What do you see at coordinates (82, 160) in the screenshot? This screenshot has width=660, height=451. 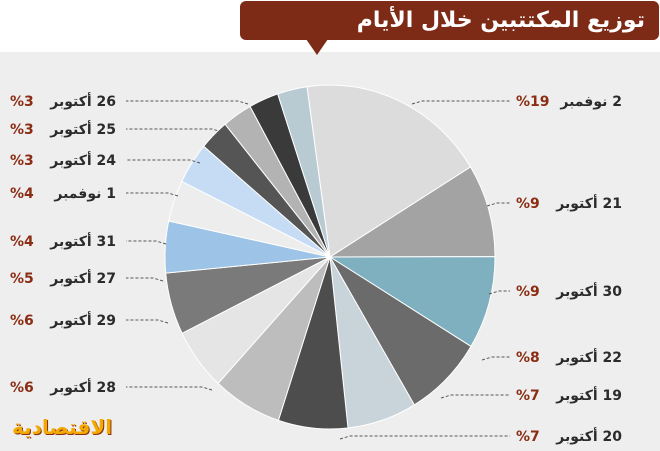 I see `slice-date-label: 24 أكتوبر` at bounding box center [82, 160].